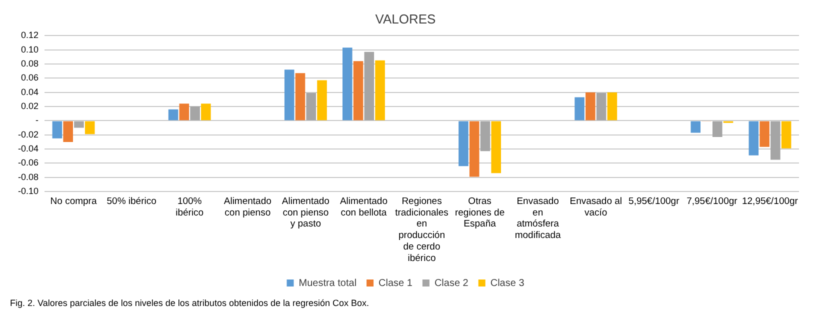  What do you see at coordinates (395, 283) in the screenshot?
I see `legend-label: Clase 1` at bounding box center [395, 283].